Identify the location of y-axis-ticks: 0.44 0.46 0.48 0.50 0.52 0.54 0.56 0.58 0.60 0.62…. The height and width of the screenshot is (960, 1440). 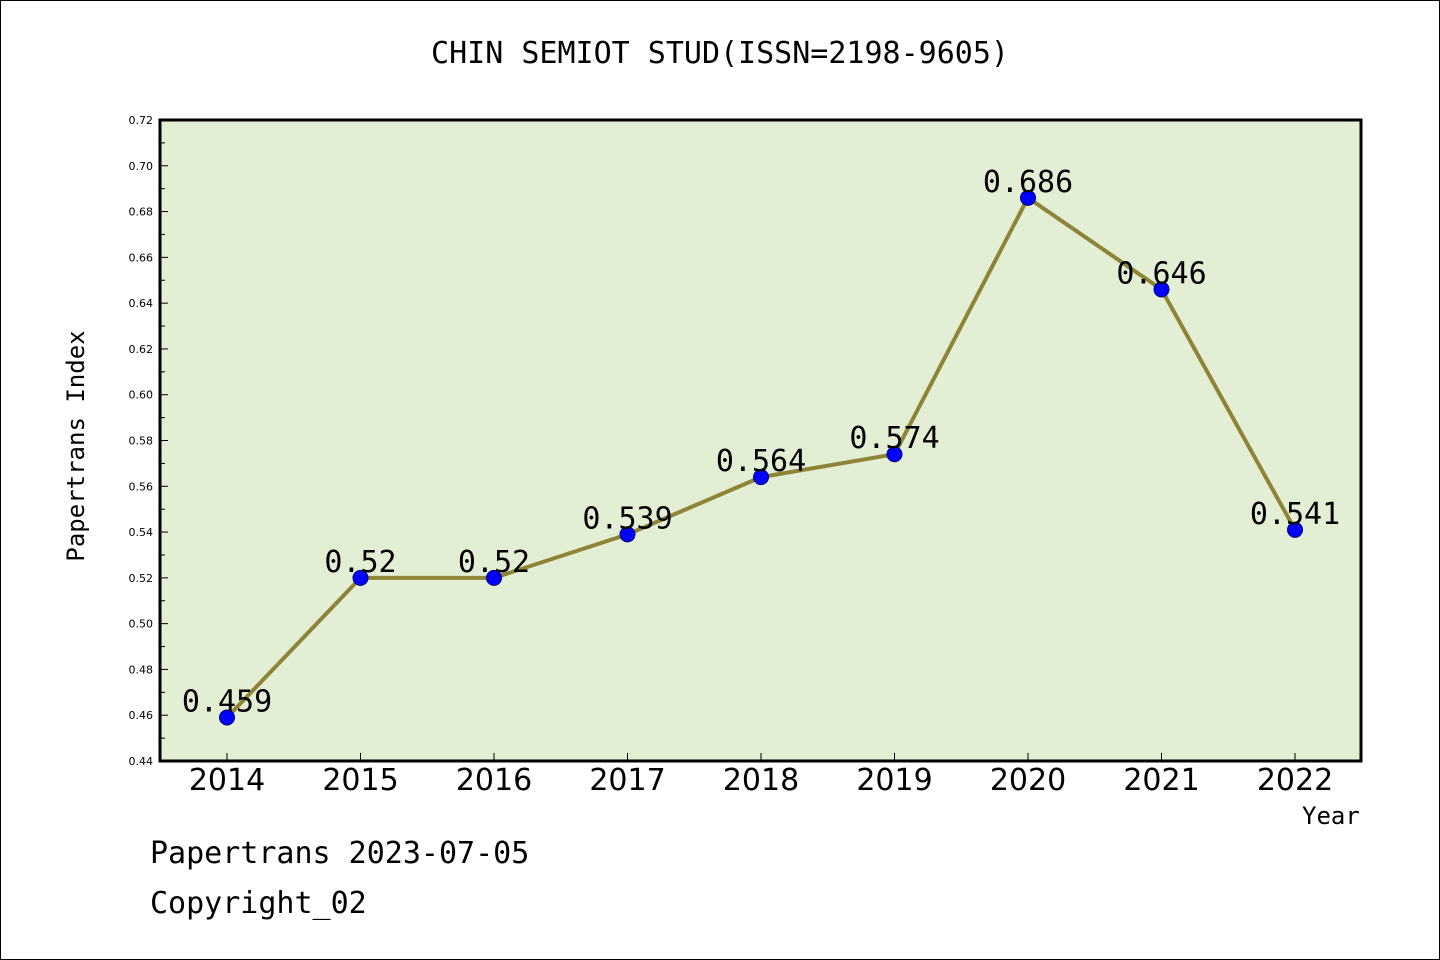
(148, 441).